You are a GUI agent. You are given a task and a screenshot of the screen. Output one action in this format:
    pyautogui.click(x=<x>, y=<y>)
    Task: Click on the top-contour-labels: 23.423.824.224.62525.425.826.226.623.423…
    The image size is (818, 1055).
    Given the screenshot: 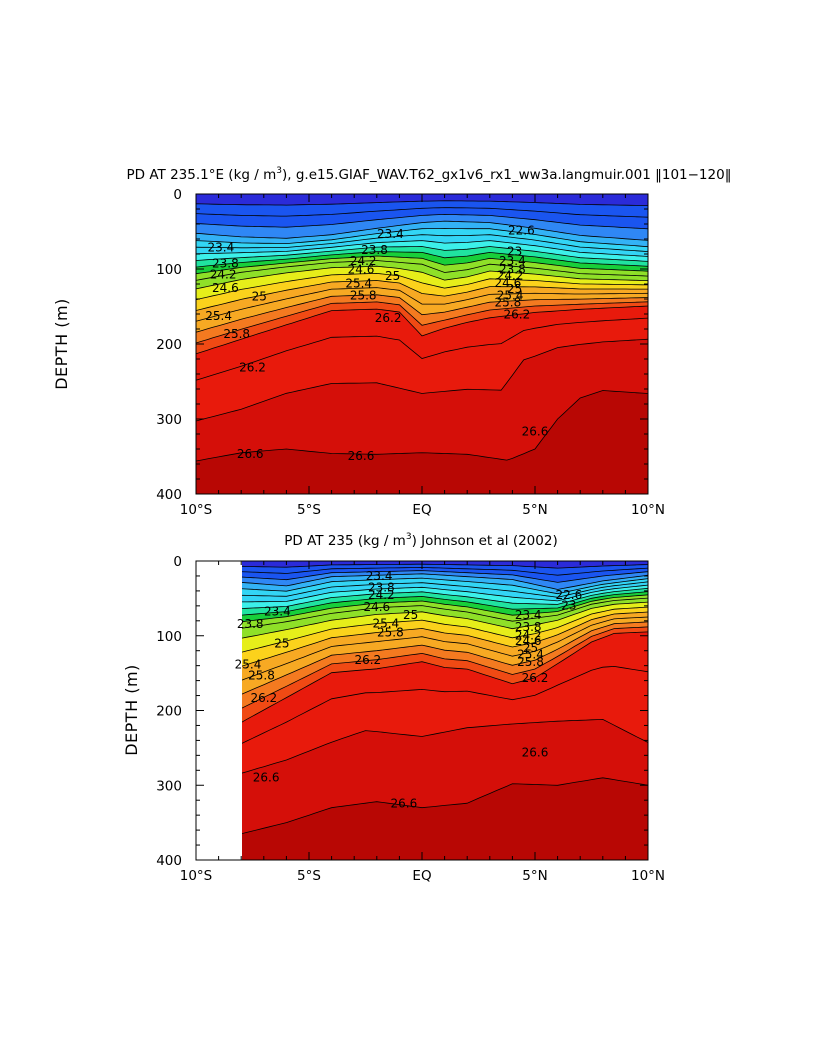 What is the action you would take?
    pyautogui.click(x=376, y=343)
    